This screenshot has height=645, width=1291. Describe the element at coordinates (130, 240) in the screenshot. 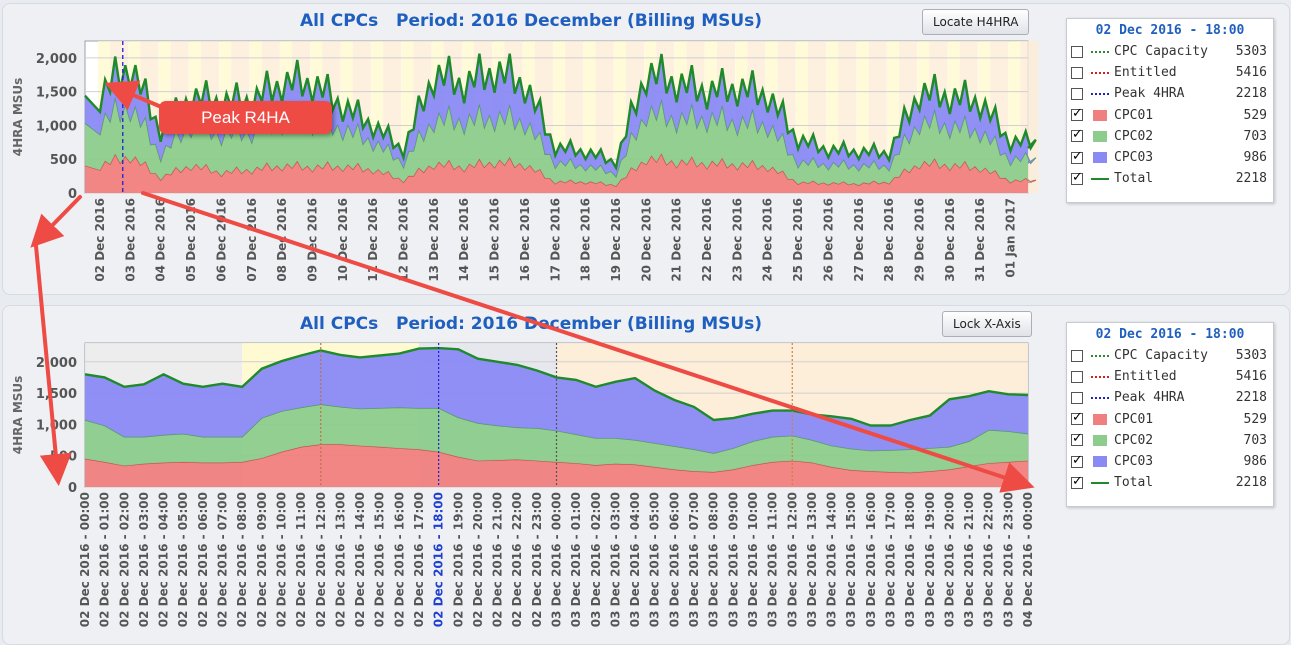

I see `x-tick-label: 03 Dec 2016` at that location.